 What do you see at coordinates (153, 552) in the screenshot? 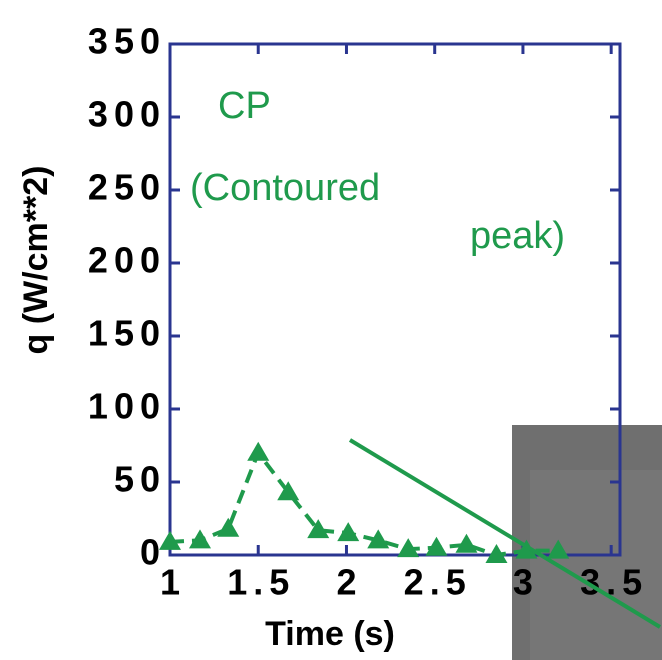
I see `y-tick-label: 0` at bounding box center [153, 552].